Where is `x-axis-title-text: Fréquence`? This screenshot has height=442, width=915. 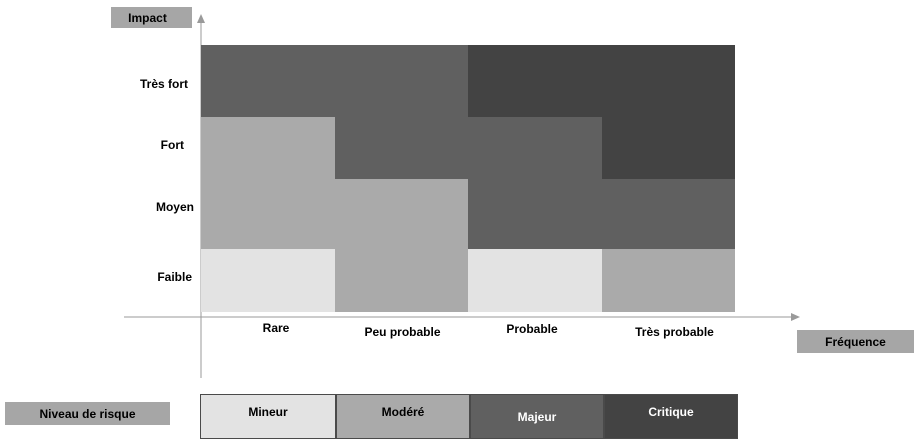 x-axis-title-text: Fréquence is located at coordinates (855, 341).